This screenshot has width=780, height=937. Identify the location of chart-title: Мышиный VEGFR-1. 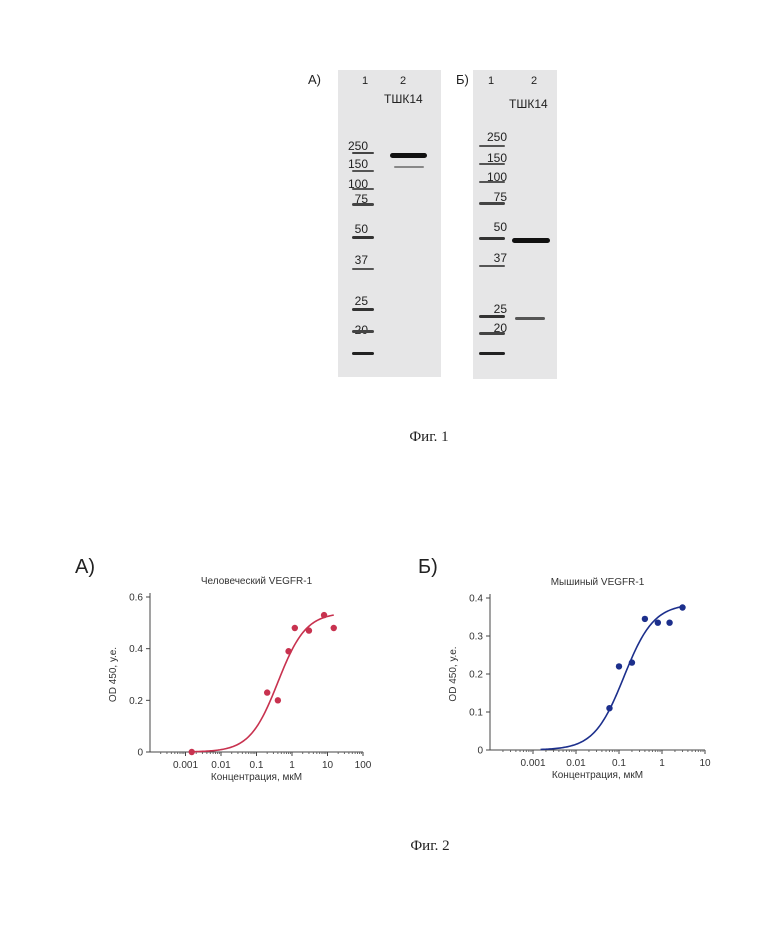
(598, 582).